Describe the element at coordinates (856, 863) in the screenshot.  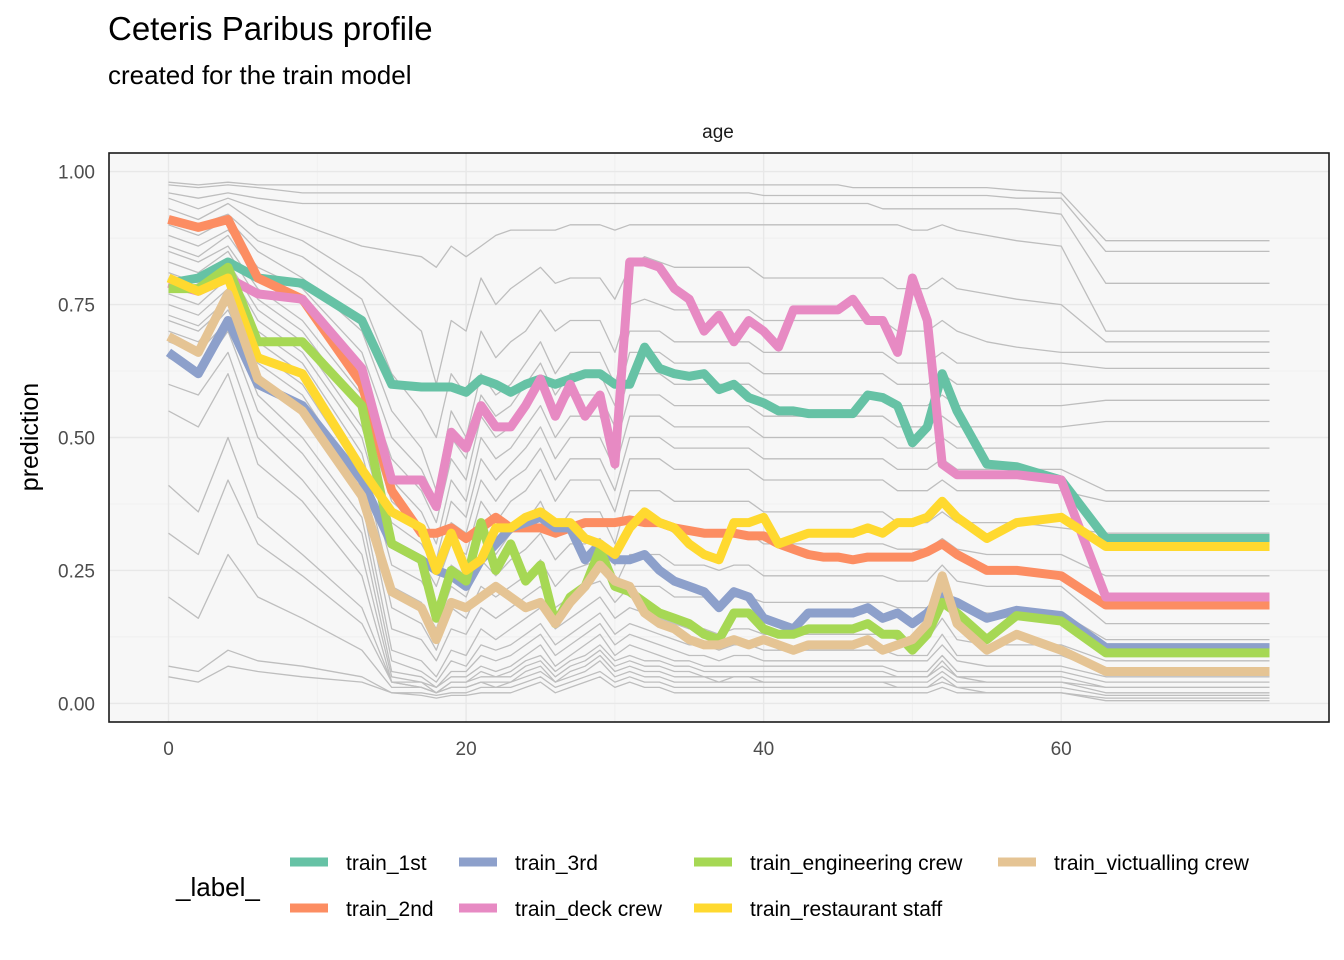
I see `legend-label-4: train_engineering crew` at that location.